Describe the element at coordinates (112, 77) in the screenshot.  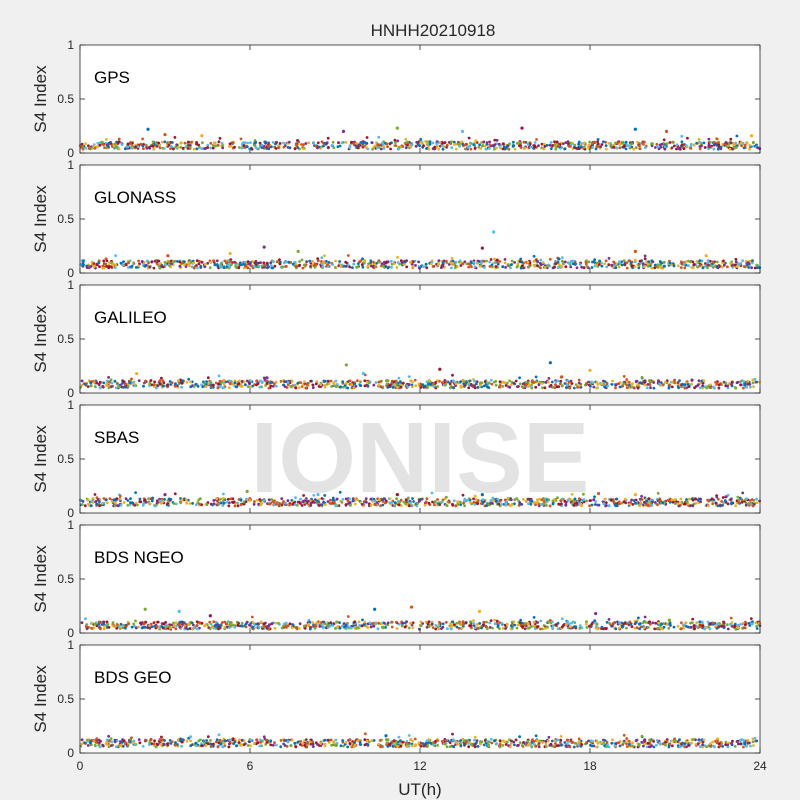
I see `panel-label: GPS` at that location.